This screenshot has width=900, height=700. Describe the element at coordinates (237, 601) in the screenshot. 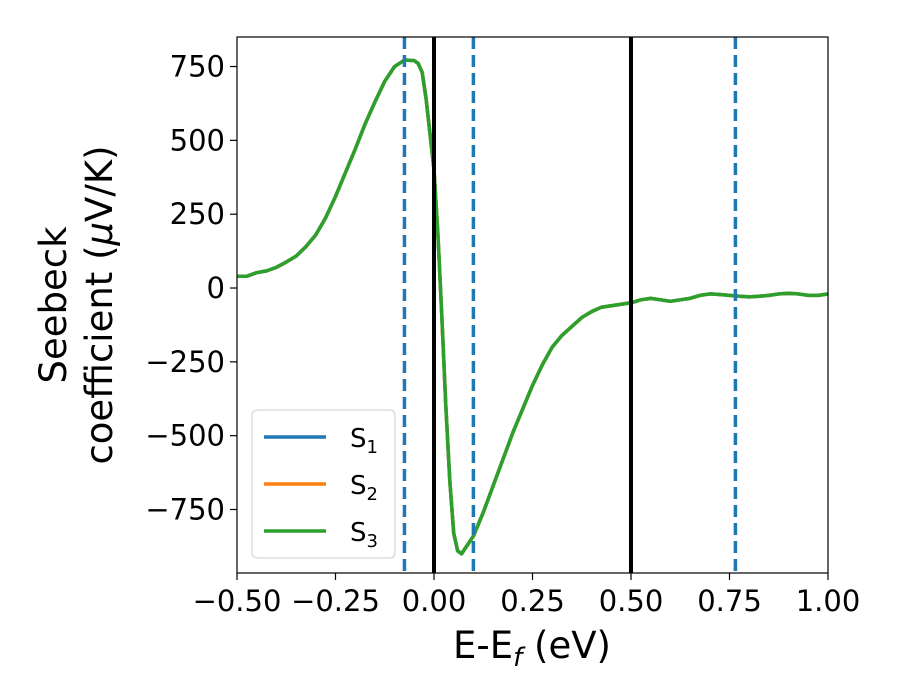

I see `x-tick-label-0: −0.50` at that location.